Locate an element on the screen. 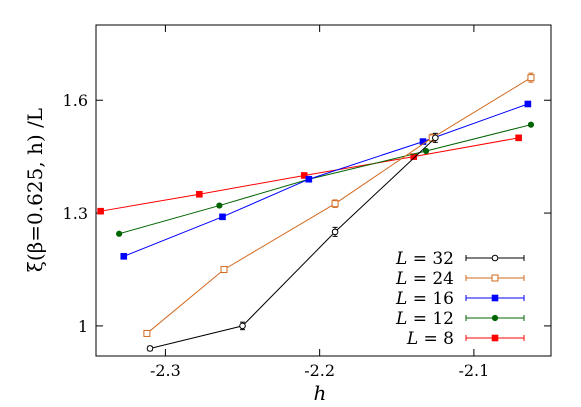 This screenshot has width=581, height=407. legend-label: L = 8 is located at coordinates (430, 339).